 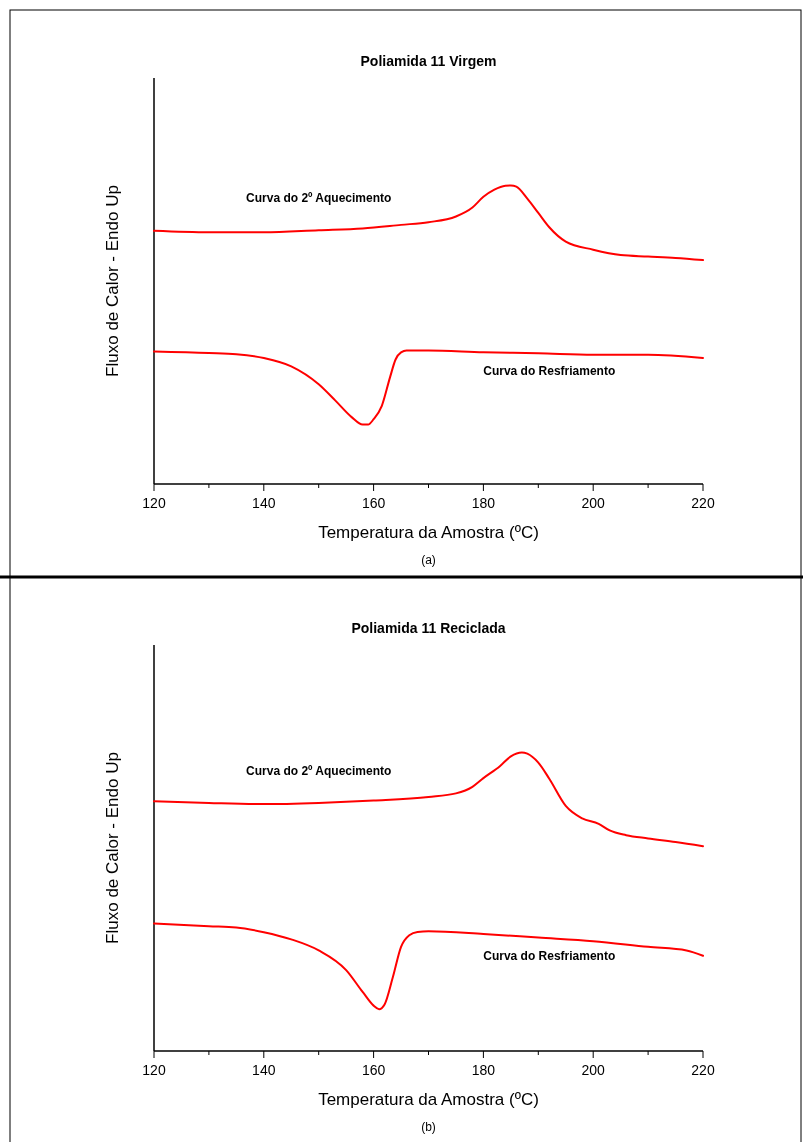 What do you see at coordinates (428, 61) in the screenshot?
I see `chart-title: Poliamida 11 Virgem` at bounding box center [428, 61].